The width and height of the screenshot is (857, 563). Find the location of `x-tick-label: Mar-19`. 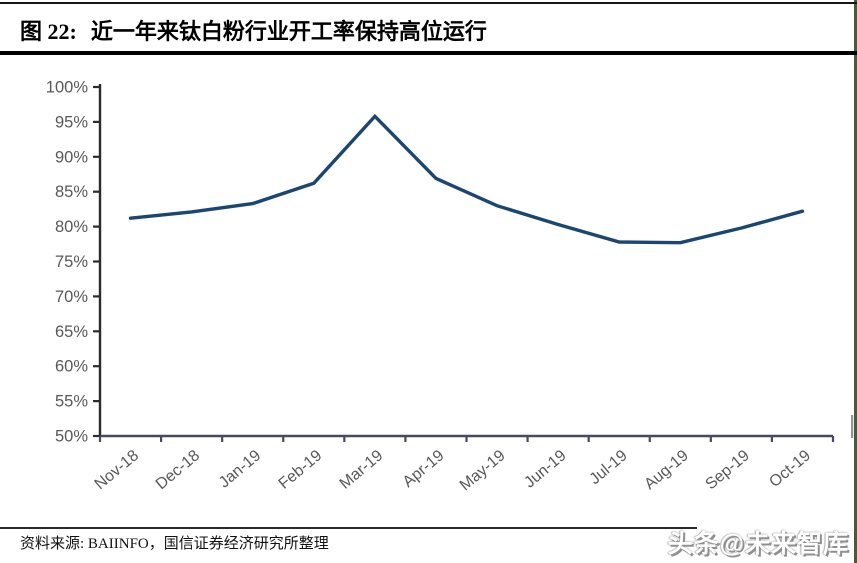

x-tick-label: Mar-19 is located at coordinates (362, 470).